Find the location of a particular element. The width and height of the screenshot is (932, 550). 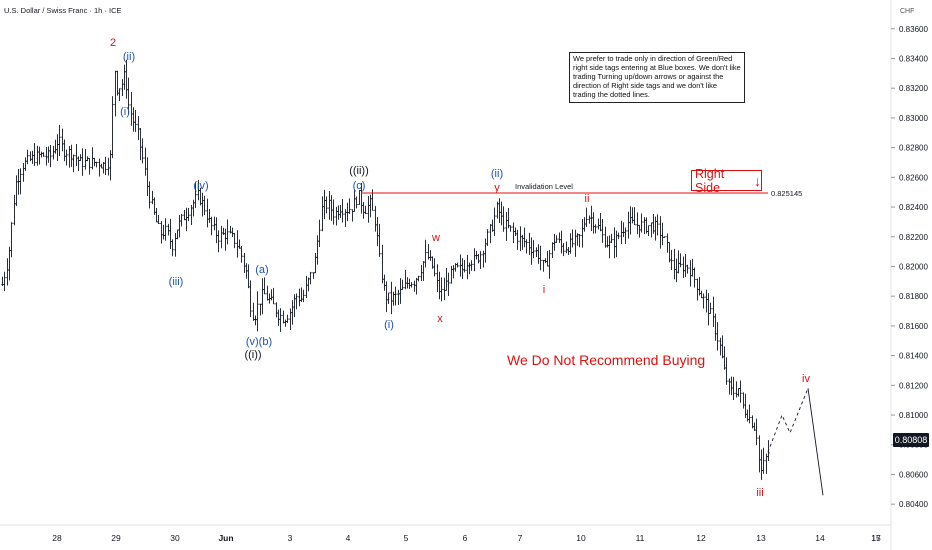

time-tick-label: 14 is located at coordinates (820, 538).